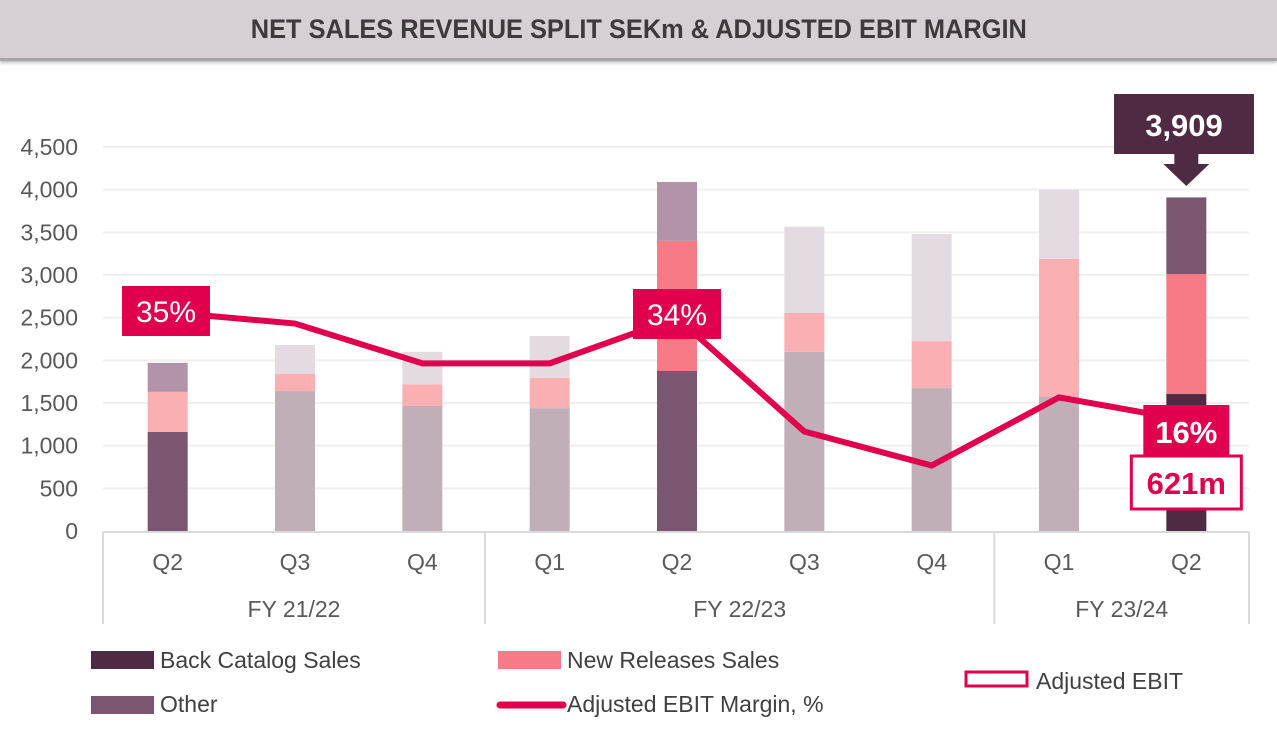 This screenshot has height=730, width=1277. What do you see at coordinates (695, 704) in the screenshot?
I see `legend-label-margin: Adjusted EBIT Margin, %` at bounding box center [695, 704].